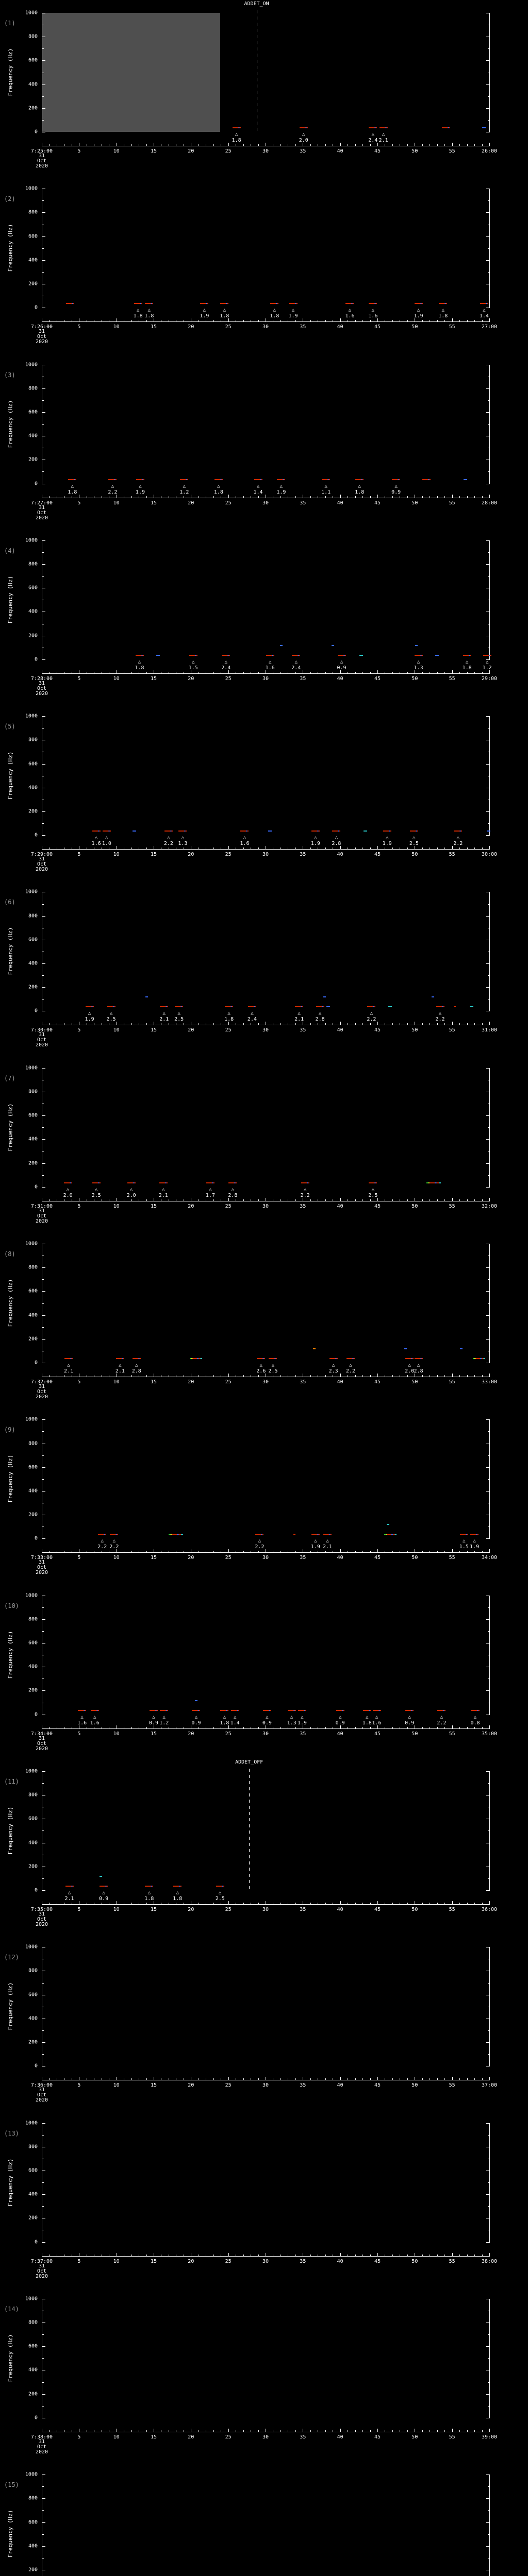 This screenshot has height=2576, width=528. Describe the element at coordinates (467, 668) in the screenshot. I see `magnitude-label: 1.8` at that location.